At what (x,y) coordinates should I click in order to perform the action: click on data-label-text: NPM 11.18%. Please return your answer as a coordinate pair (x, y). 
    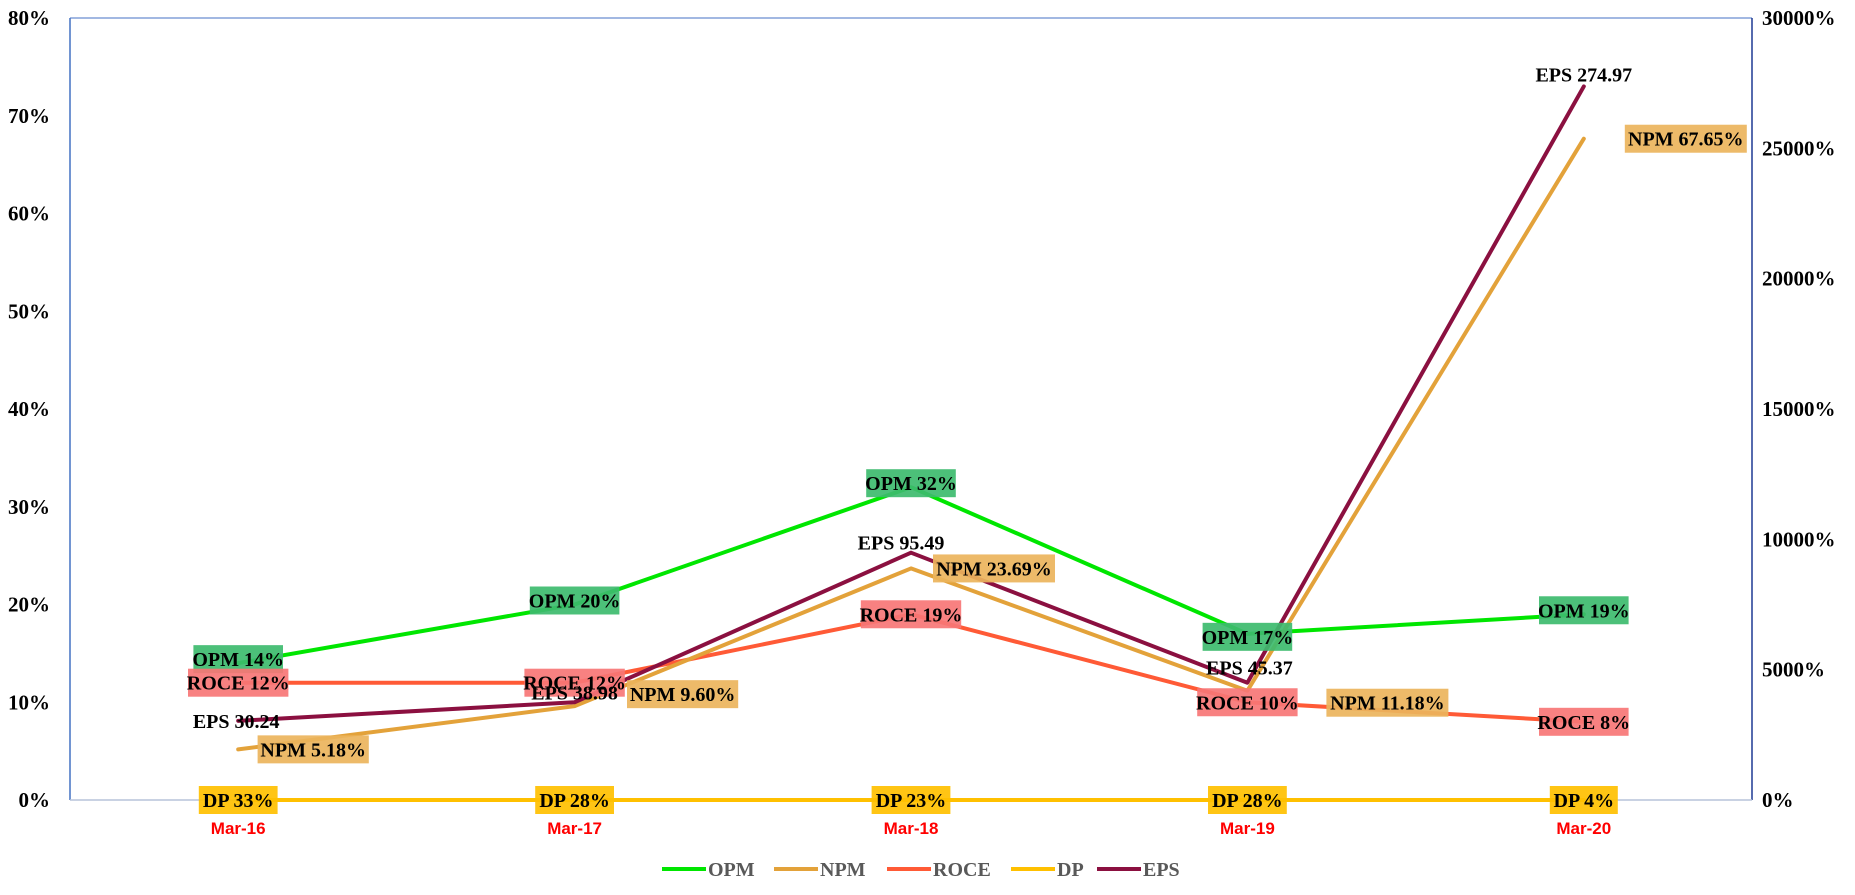
    Looking at the image, I should click on (1387, 704).